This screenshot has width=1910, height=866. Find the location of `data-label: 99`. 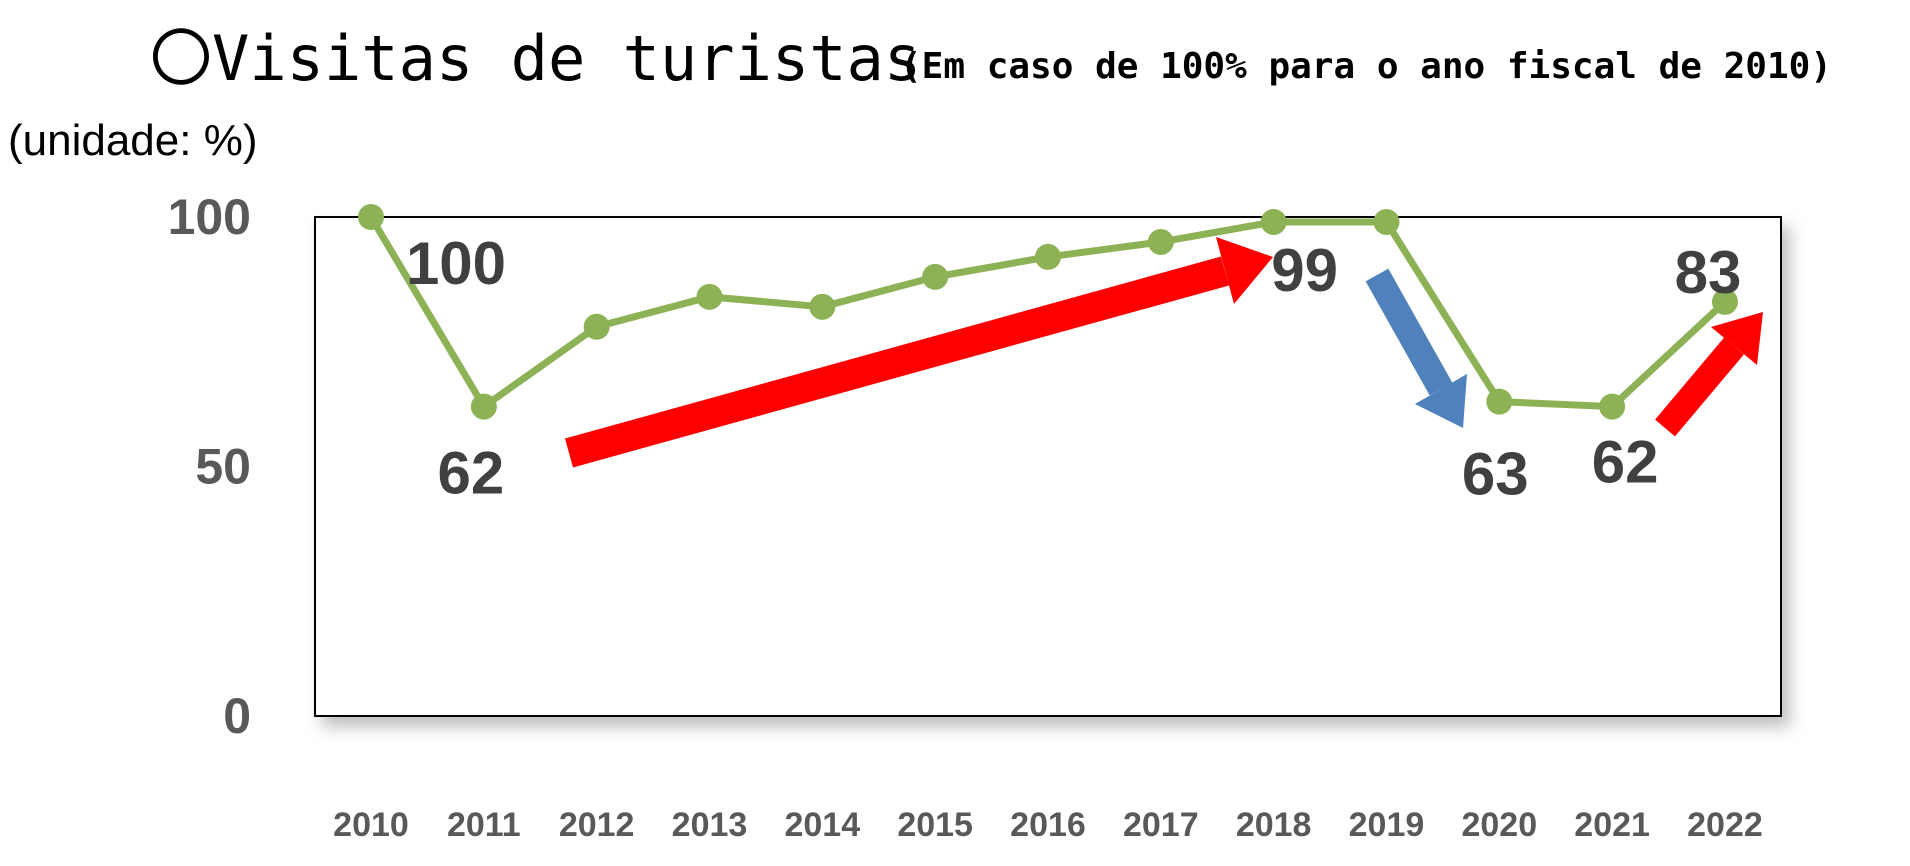

data-label: 99 is located at coordinates (1304, 270).